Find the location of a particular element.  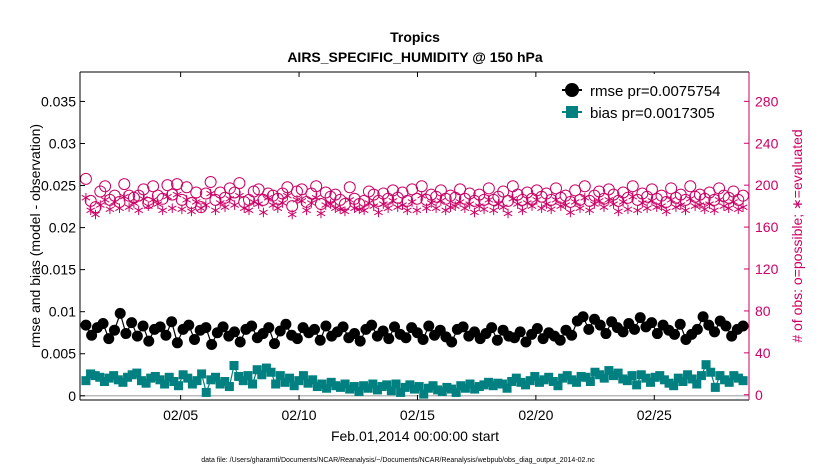

rmse-series is located at coordinates (414, 328).